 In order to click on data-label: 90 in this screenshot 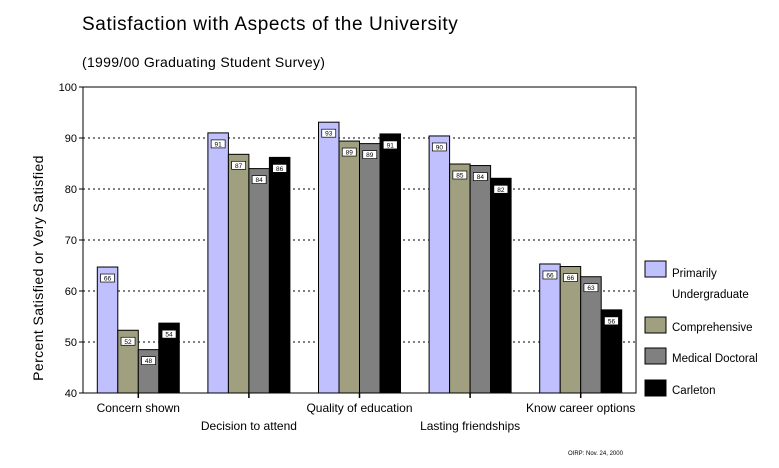, I will do `click(440, 147)`.